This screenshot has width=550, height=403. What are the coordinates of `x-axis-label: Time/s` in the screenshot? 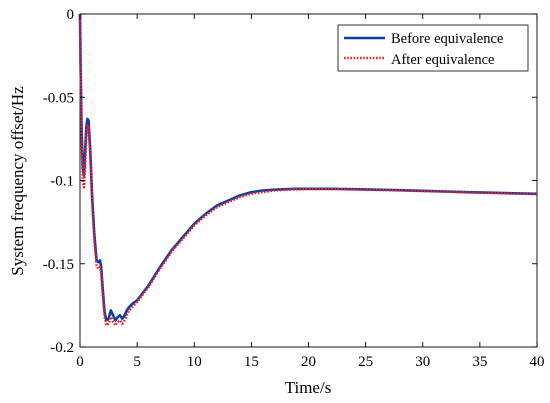 It's located at (308, 387).